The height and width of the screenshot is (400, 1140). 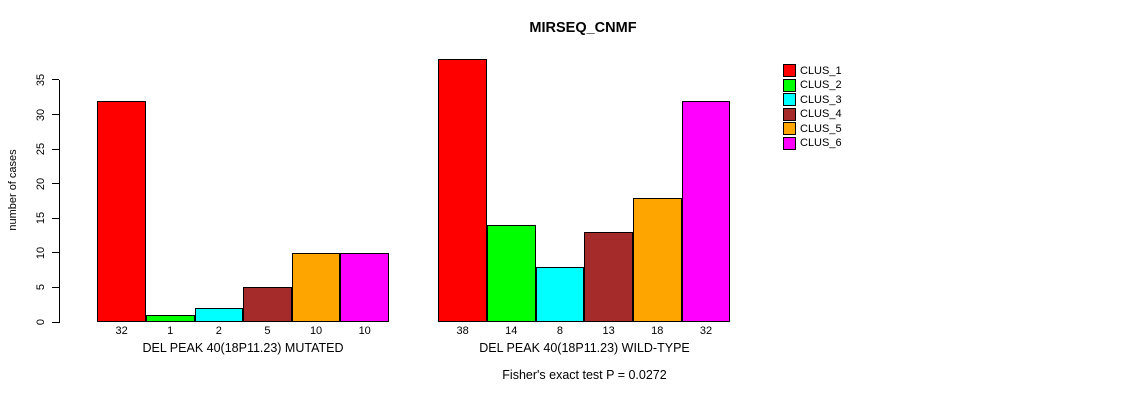 What do you see at coordinates (583, 28) in the screenshot?
I see `chart-title: MIRSEQ_CNMF` at bounding box center [583, 28].